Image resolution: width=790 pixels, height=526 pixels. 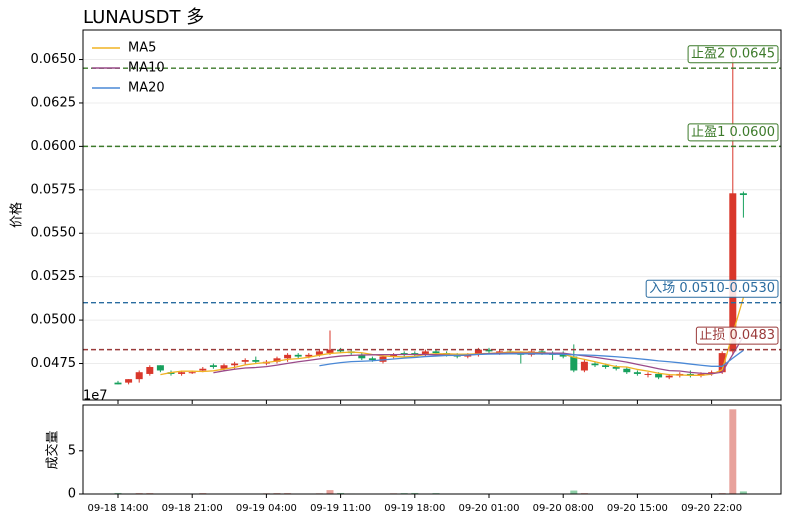 What do you see at coordinates (54, 102) in the screenshot?
I see `y-tick-label: 0.0625` at bounding box center [54, 102].